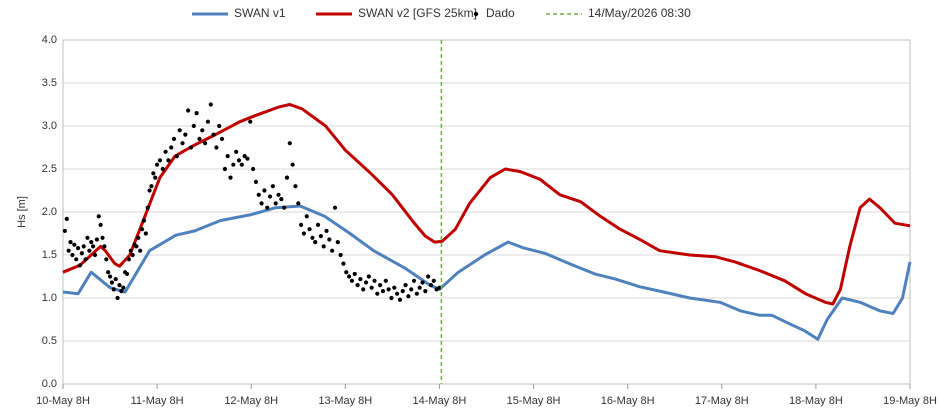  I want to click on x-tick-label: 17-May 8H, so click(722, 401).